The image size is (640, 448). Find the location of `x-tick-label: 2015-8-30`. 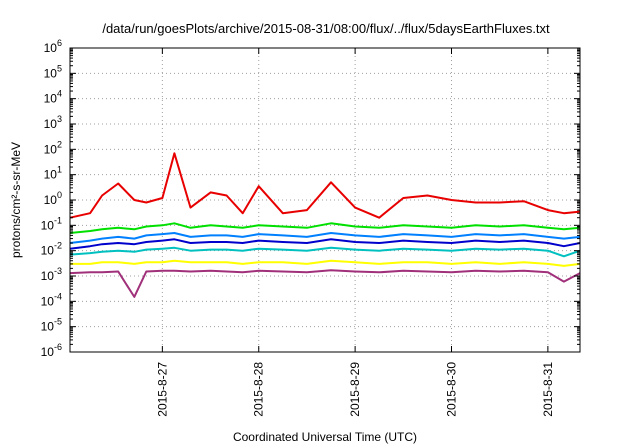

x-tick-label: 2015-8-30 is located at coordinates (451, 389).